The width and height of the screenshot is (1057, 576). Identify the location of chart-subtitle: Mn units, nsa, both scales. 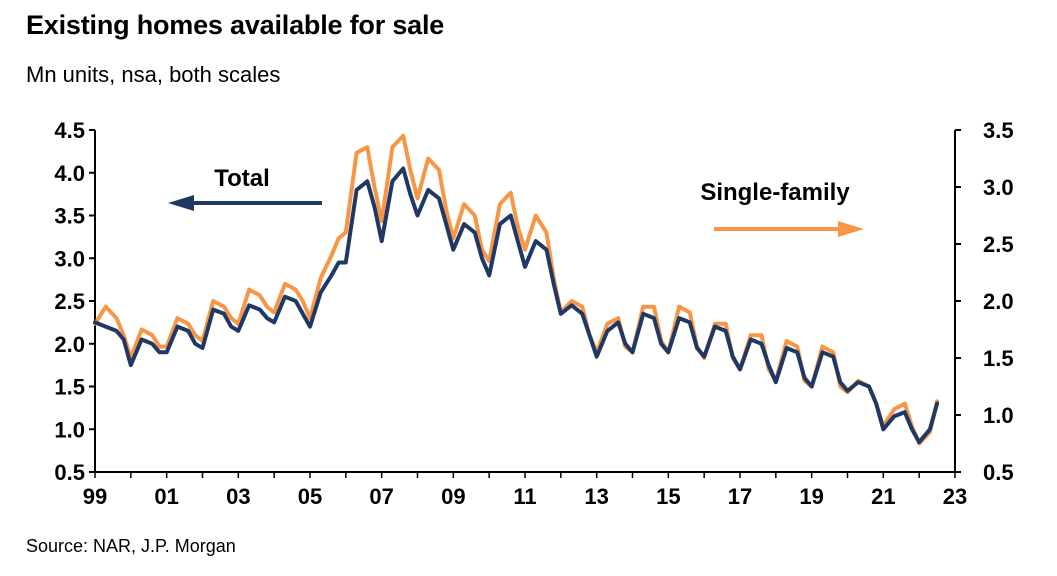
(153, 74).